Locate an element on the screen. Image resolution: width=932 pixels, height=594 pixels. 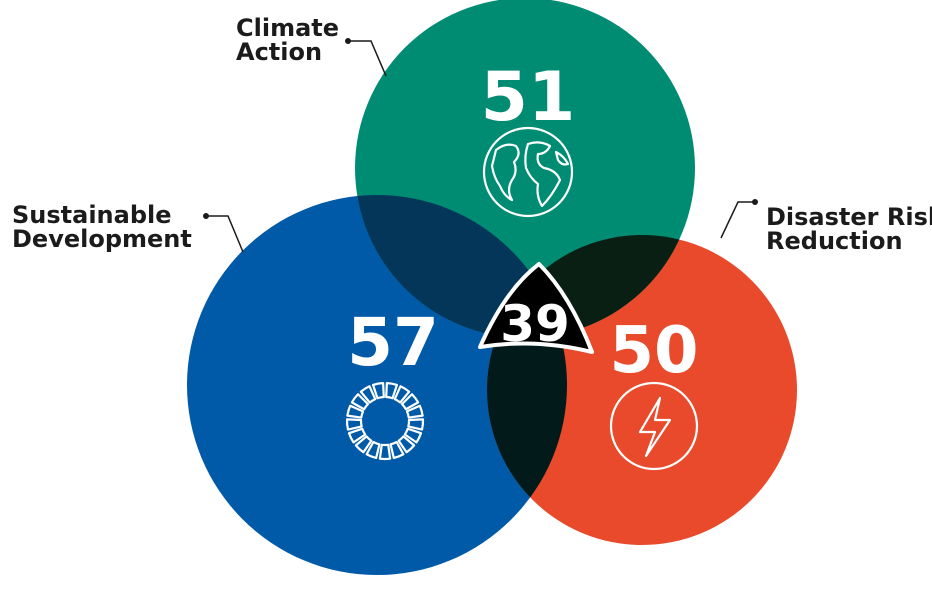
label-disaster-risk-reduction-line-1: Disaster Risk is located at coordinates (849, 217).